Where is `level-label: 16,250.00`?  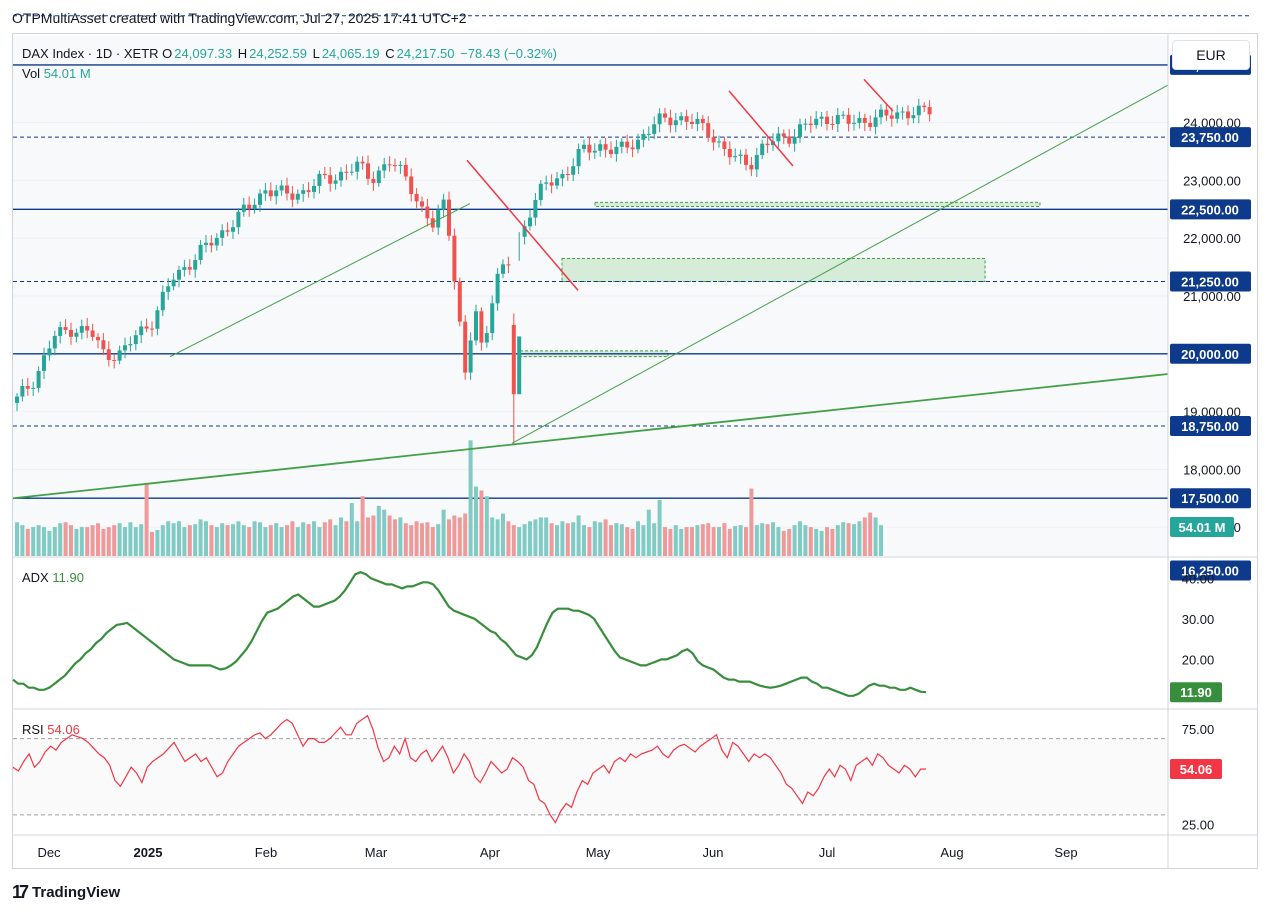 level-label: 16,250.00 is located at coordinates (1210, 570).